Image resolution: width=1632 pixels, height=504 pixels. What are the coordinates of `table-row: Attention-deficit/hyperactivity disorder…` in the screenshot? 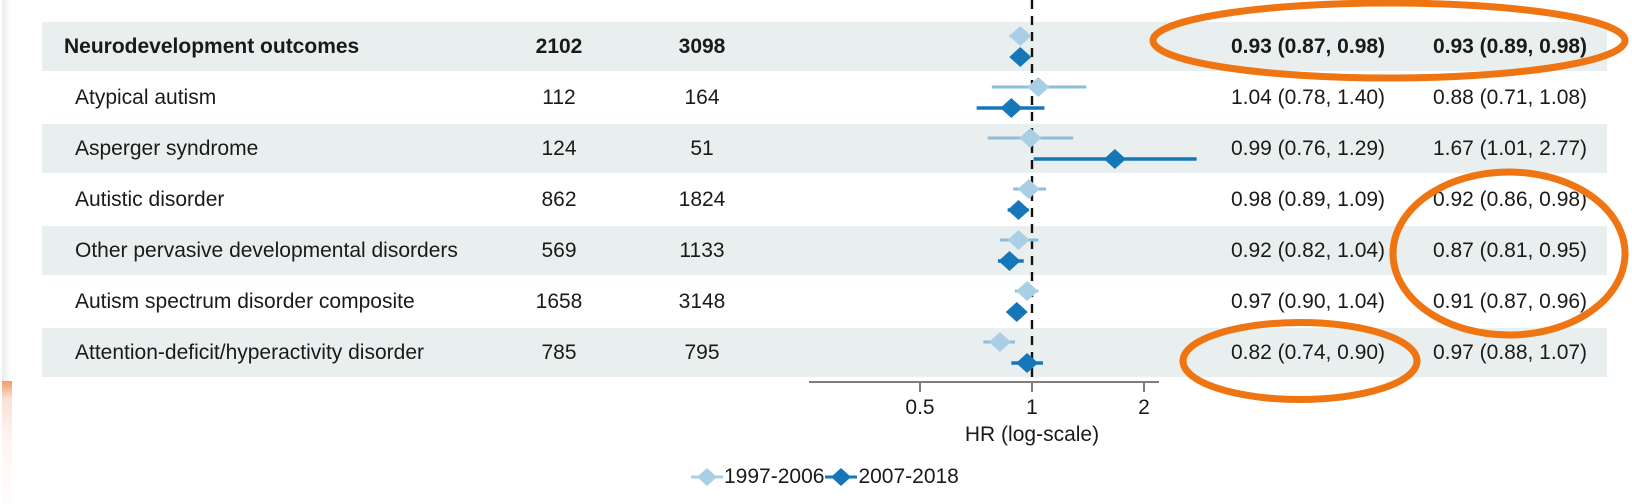 It's located at (816, 352).